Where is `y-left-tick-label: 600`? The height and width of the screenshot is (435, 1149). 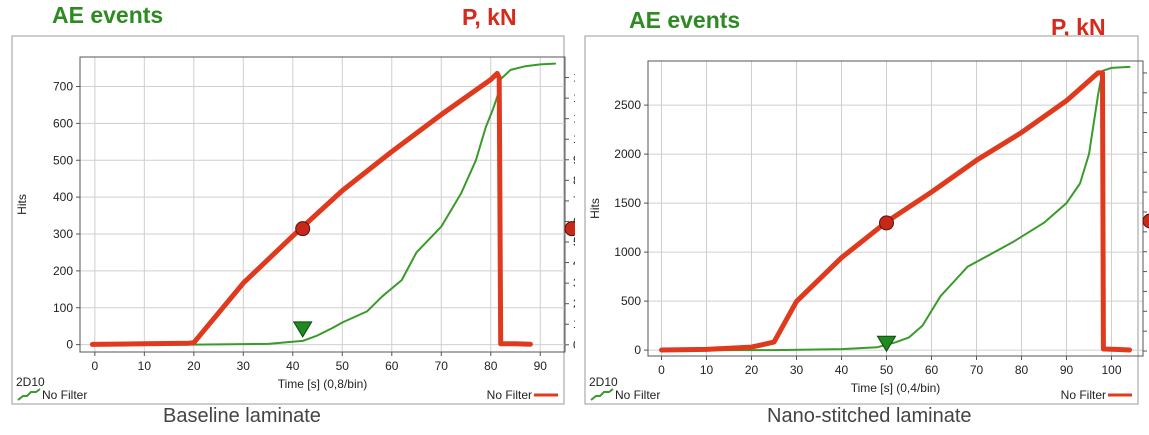
y-left-tick-label: 600 is located at coordinates (63, 123).